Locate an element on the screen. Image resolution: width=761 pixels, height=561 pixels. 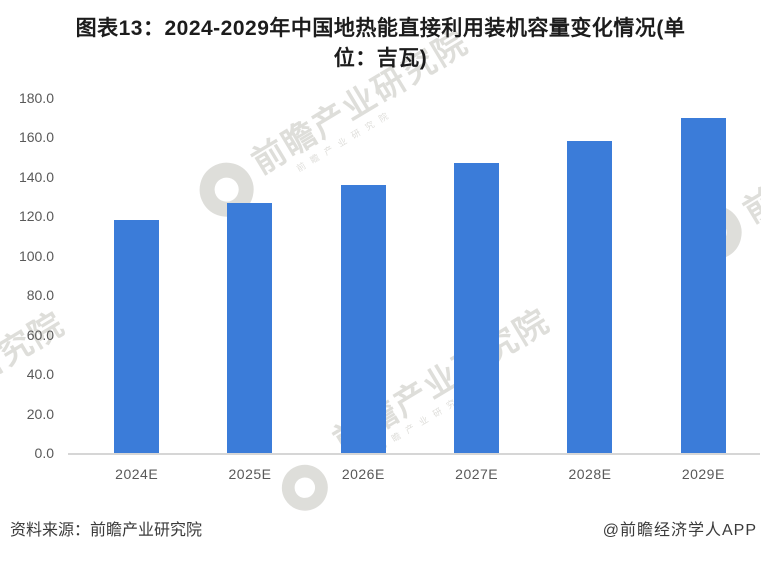
x-tick-label: 2025E is located at coordinates (250, 474).